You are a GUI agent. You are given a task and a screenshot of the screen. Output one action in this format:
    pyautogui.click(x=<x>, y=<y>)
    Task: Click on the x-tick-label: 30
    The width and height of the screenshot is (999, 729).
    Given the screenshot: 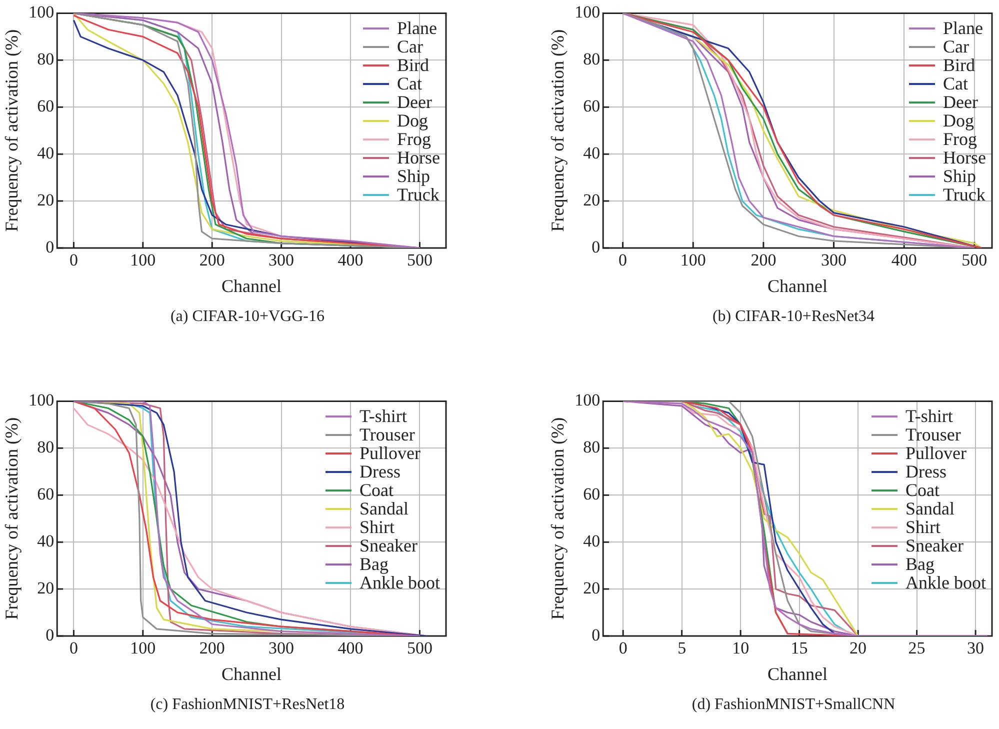 What is the action you would take?
    pyautogui.click(x=975, y=648)
    